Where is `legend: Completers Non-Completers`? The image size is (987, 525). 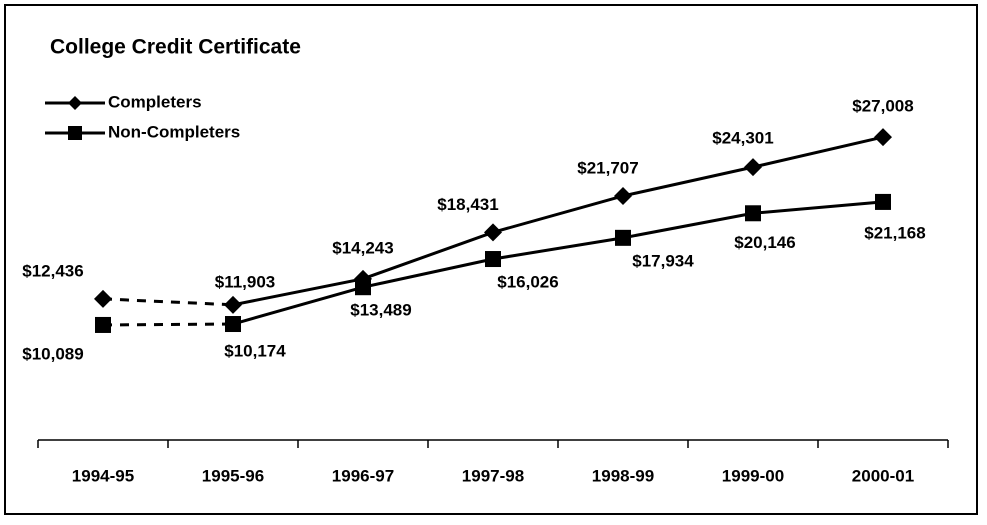 legend: Completers Non-Completers is located at coordinates (142, 116).